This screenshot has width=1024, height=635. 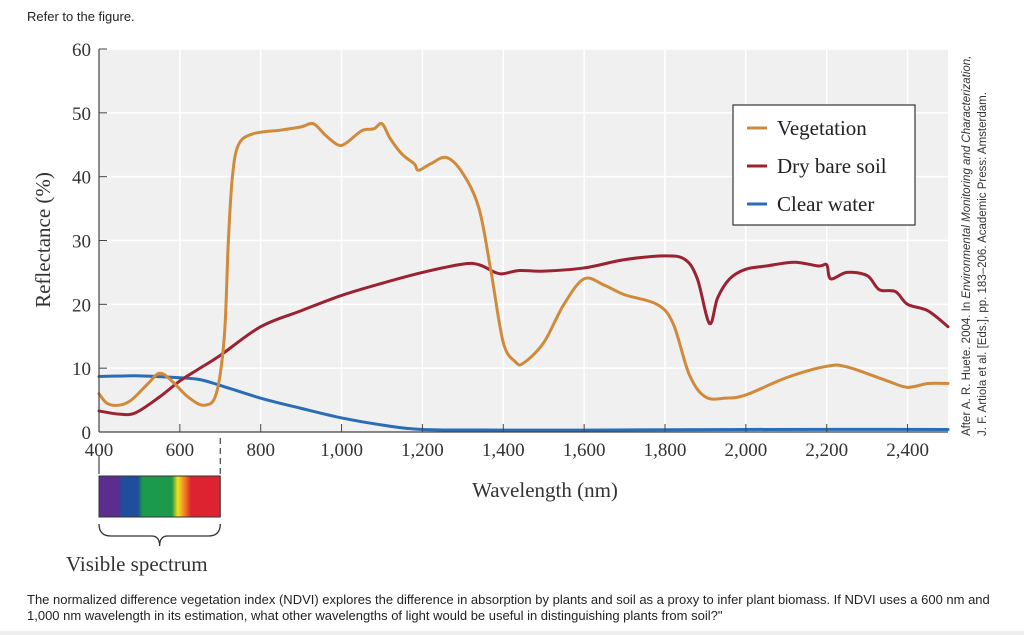 What do you see at coordinates (81, 305) in the screenshot?
I see `y-tick-label: 20` at bounding box center [81, 305].